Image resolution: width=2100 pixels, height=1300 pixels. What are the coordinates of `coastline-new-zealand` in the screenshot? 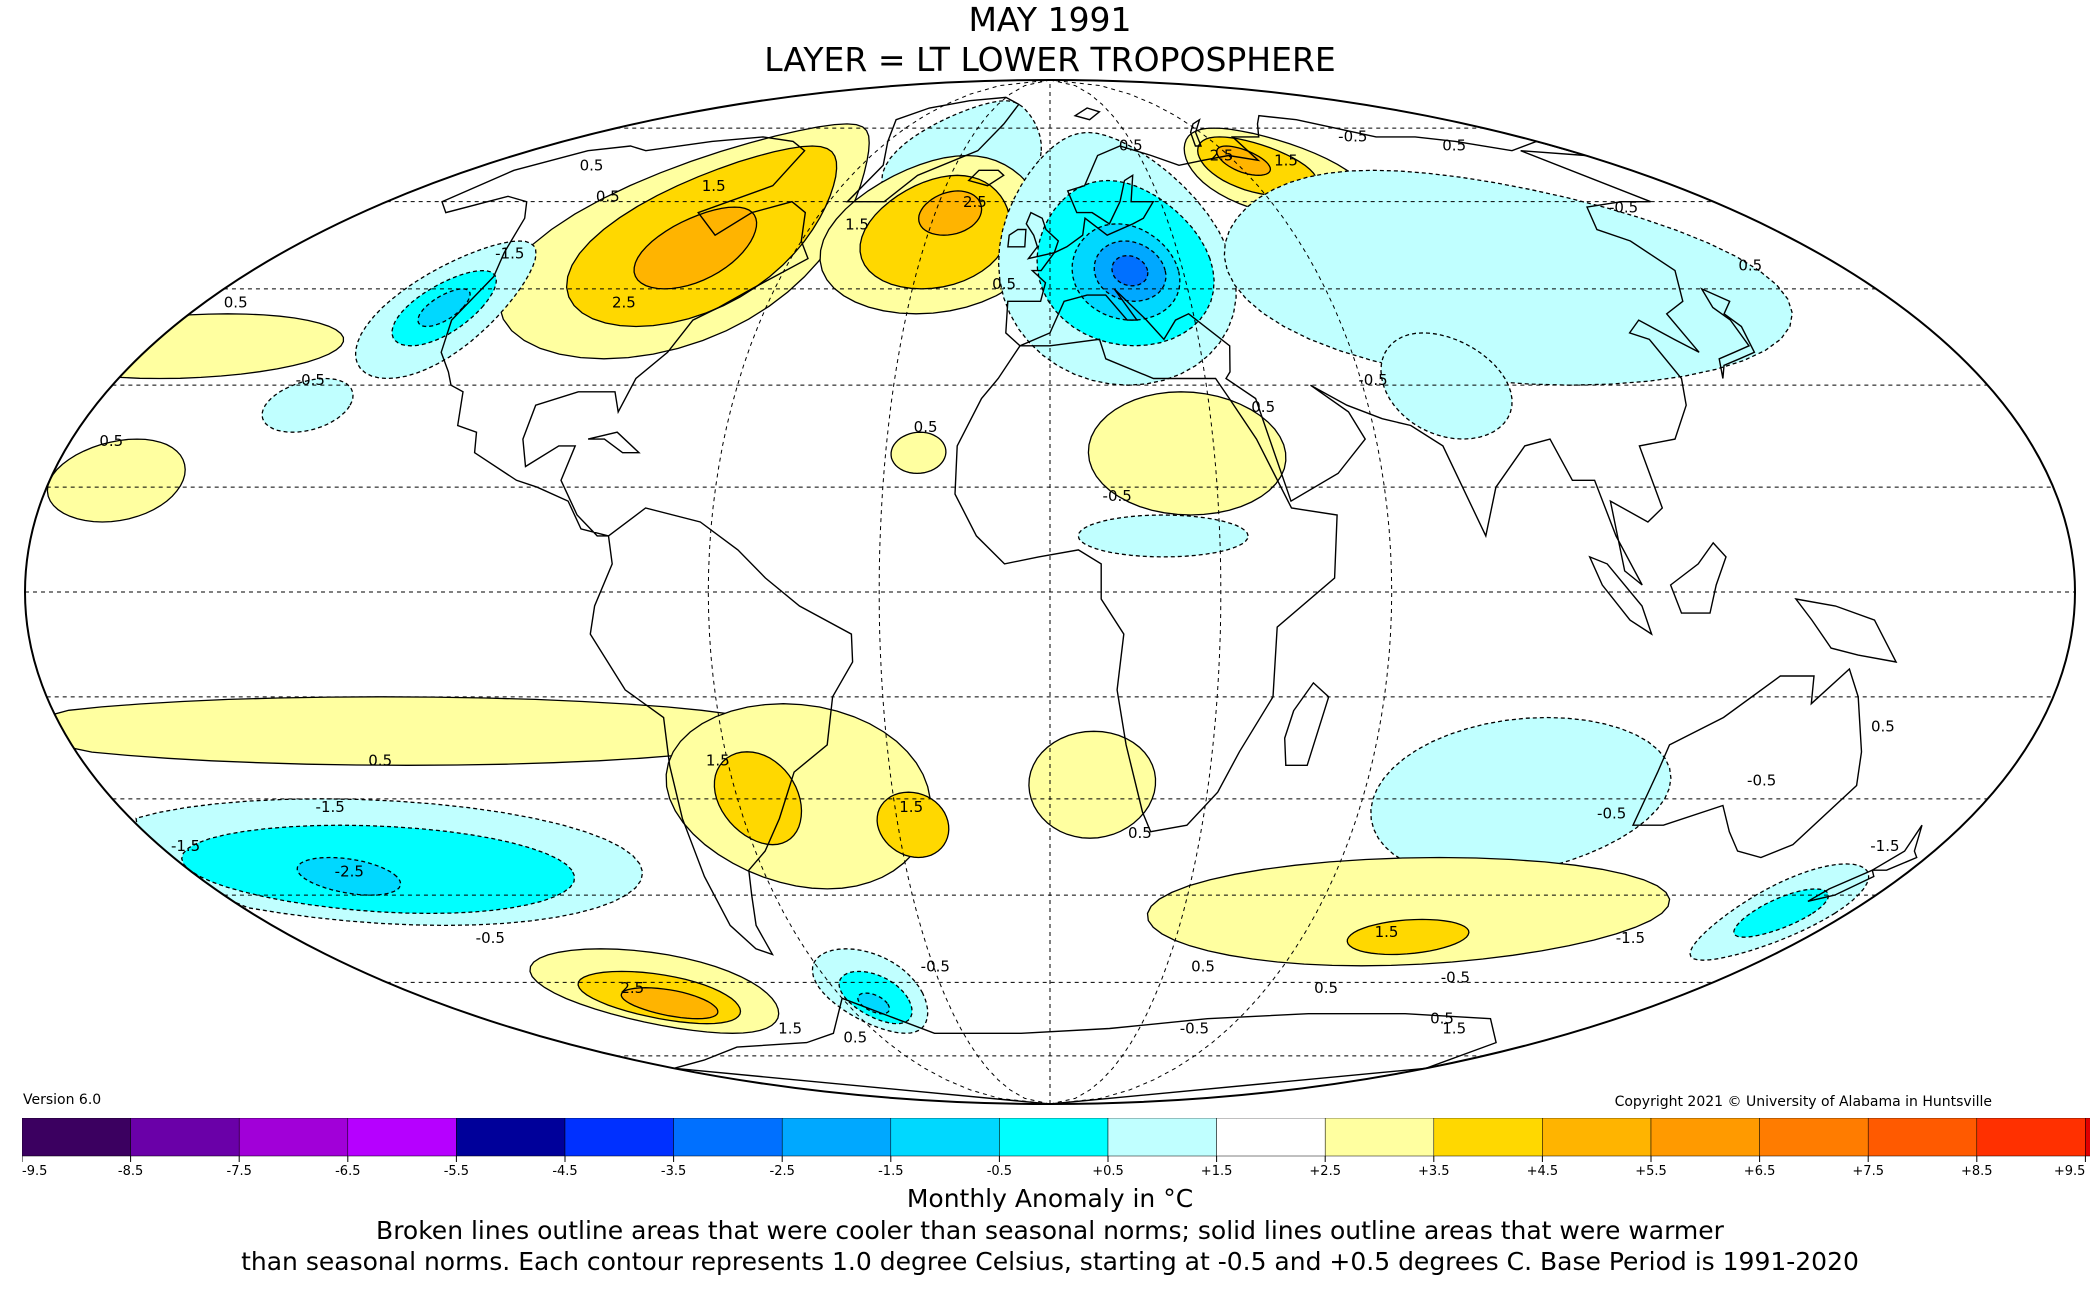 It's located at (1896, 847).